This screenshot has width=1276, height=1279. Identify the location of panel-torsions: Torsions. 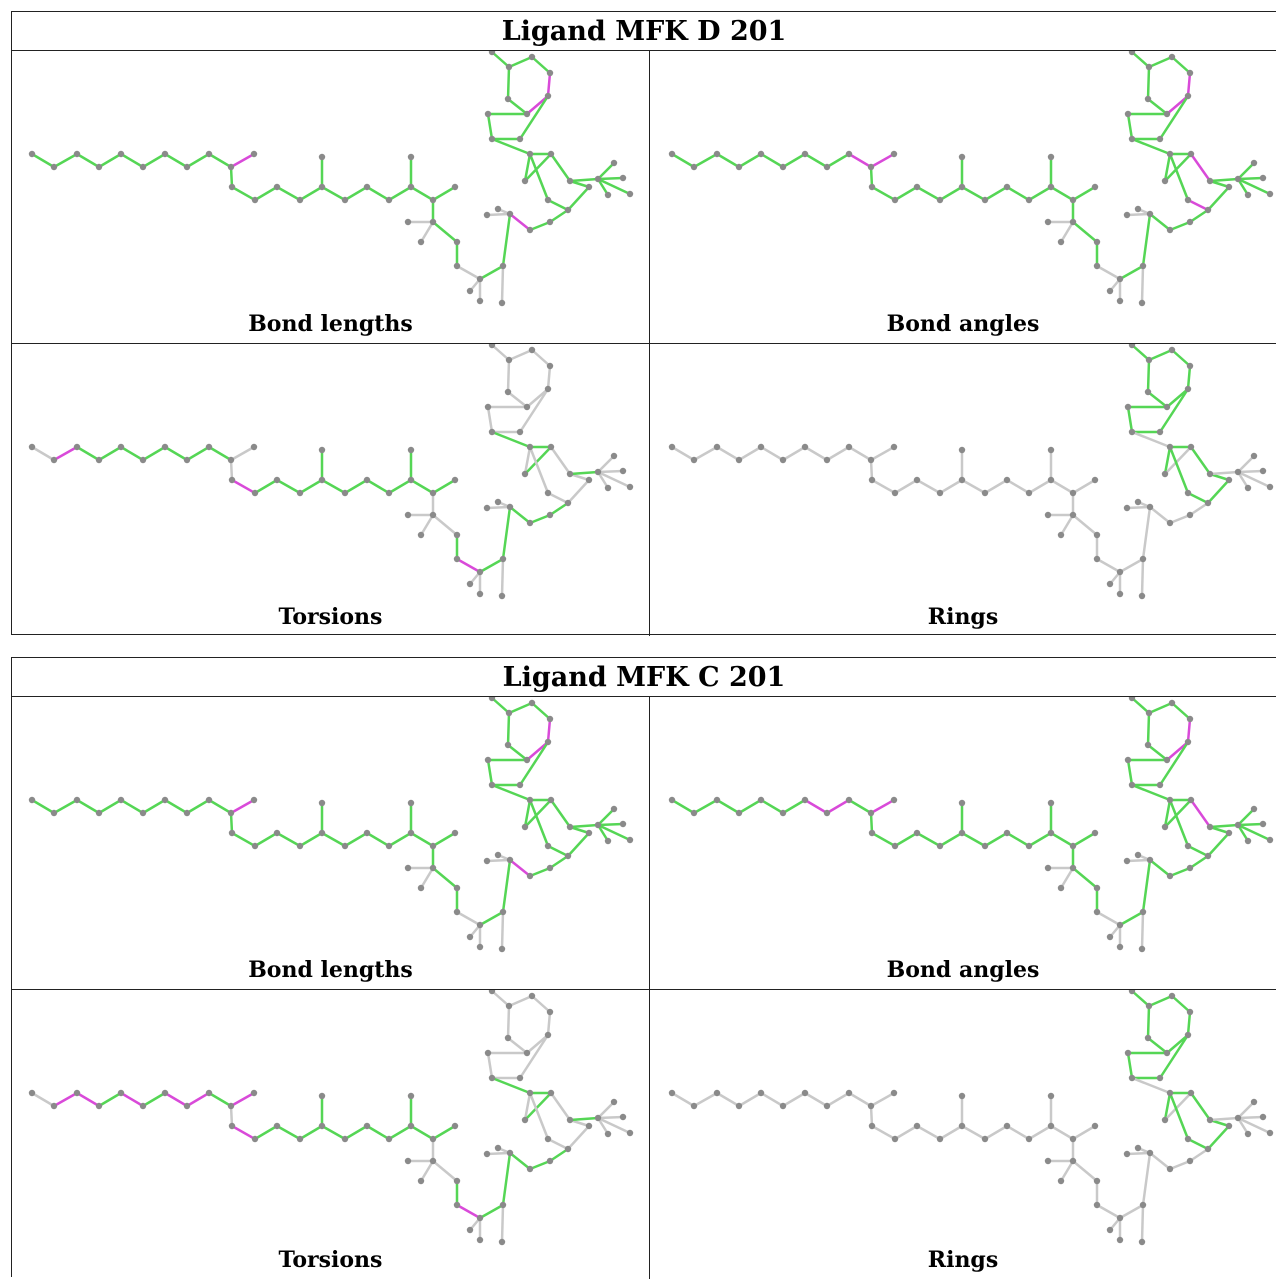
(330, 490).